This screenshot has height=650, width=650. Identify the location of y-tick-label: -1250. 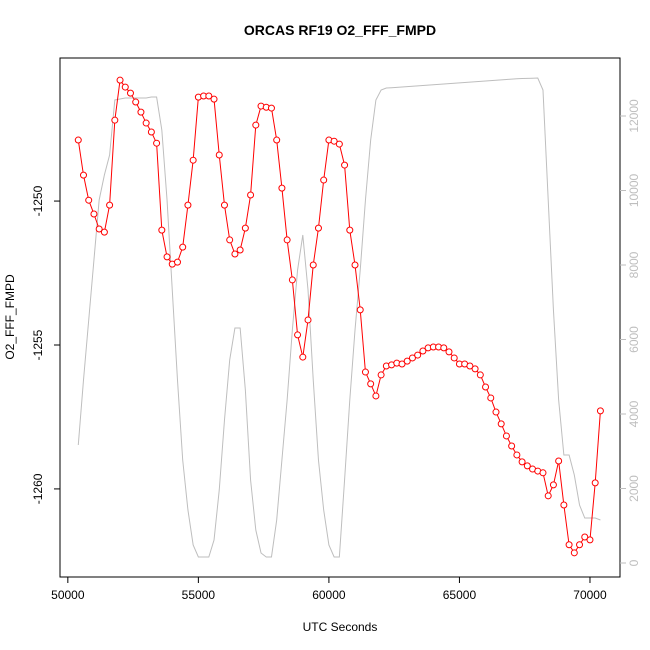
(38, 200).